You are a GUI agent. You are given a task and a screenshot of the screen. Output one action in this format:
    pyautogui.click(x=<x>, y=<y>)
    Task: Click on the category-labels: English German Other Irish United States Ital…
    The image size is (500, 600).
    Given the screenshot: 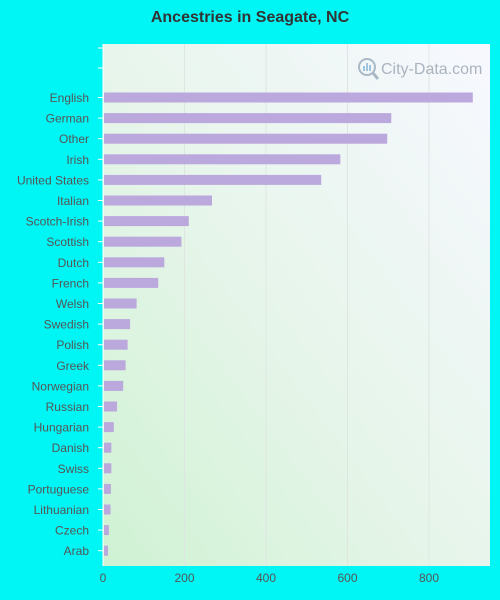 What is the action you would take?
    pyautogui.click(x=53, y=324)
    